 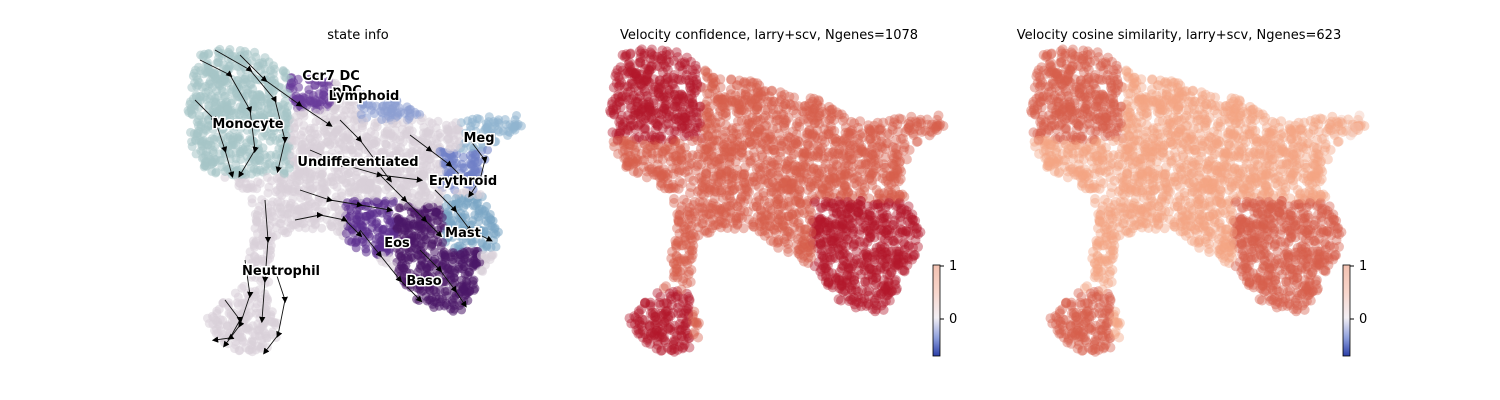 What do you see at coordinates (397, 243) in the screenshot?
I see `cluster-label: Eos` at bounding box center [397, 243].